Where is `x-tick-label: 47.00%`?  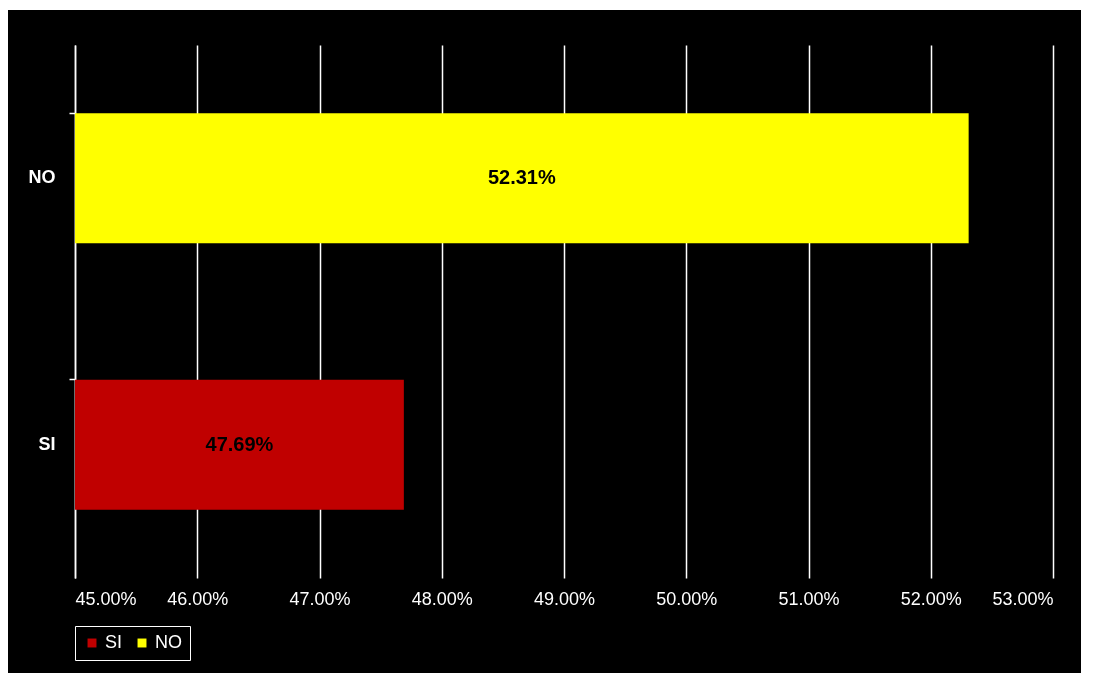
x-tick-label: 47.00% is located at coordinates (320, 598).